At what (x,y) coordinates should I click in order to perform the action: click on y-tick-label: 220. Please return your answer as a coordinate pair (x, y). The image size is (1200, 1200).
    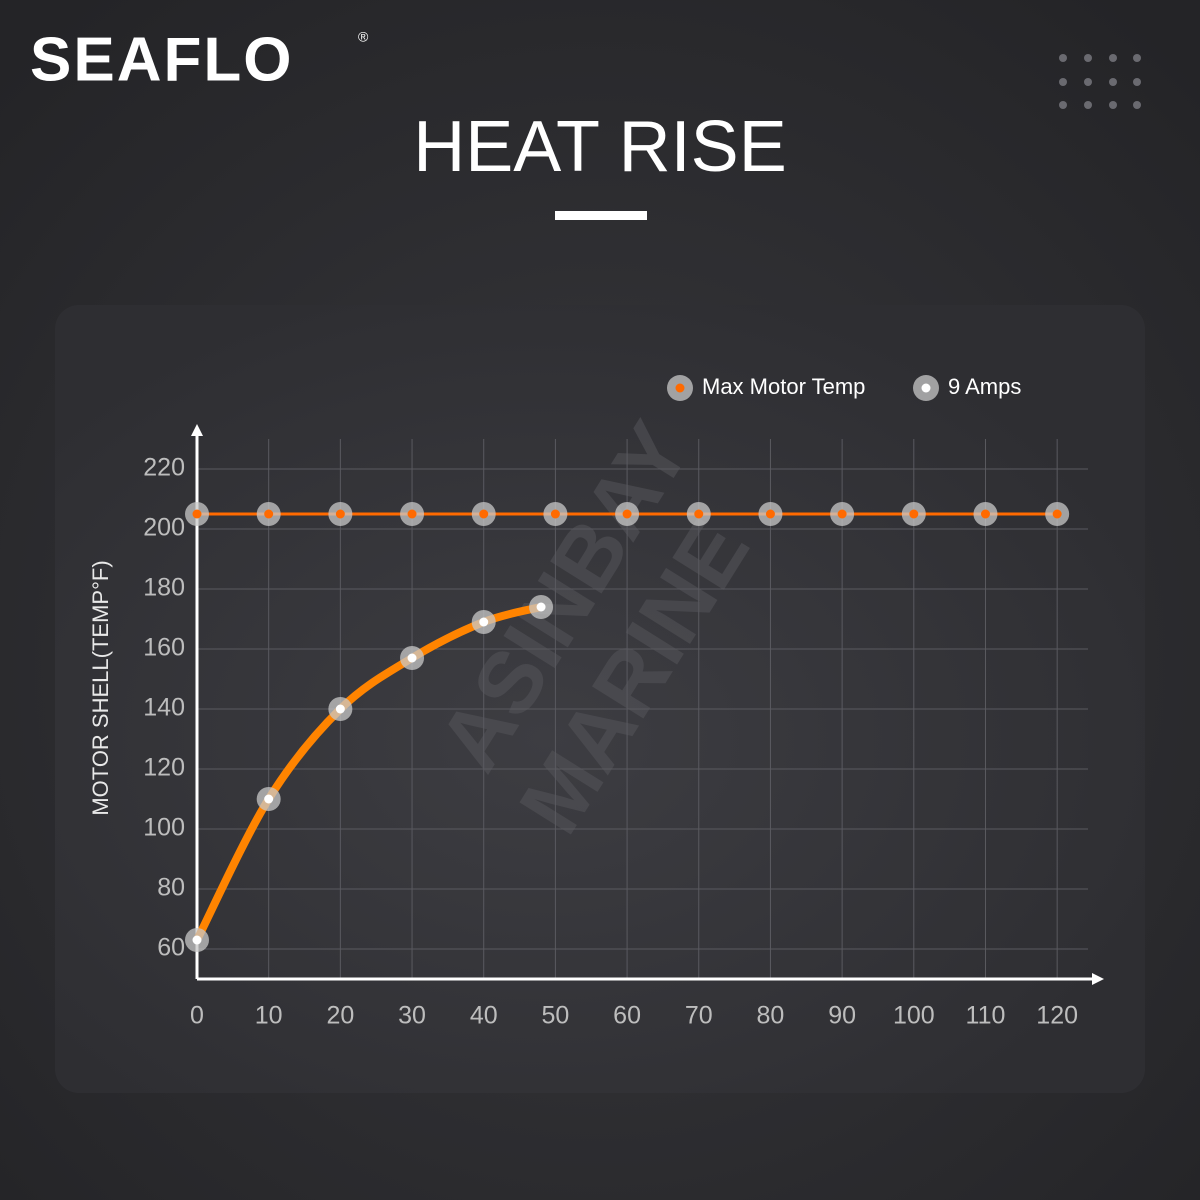
    Looking at the image, I should click on (164, 468).